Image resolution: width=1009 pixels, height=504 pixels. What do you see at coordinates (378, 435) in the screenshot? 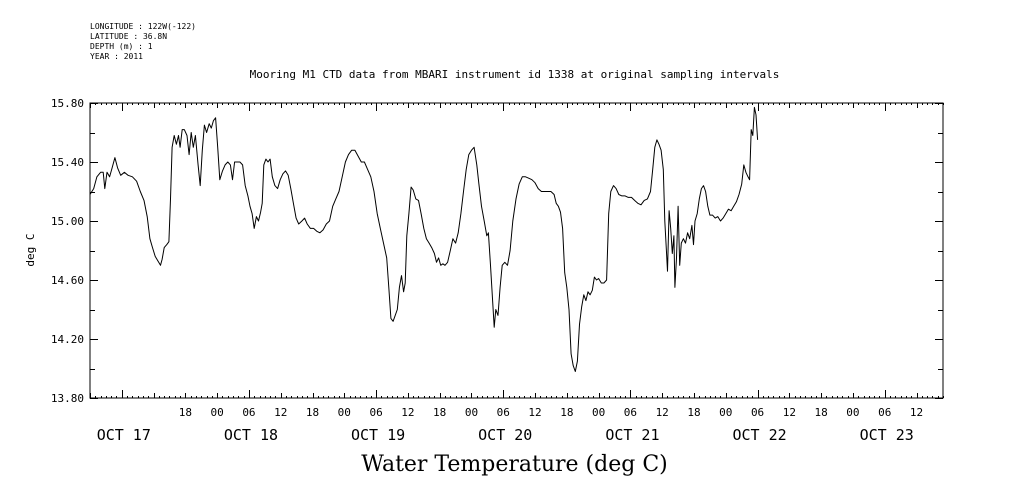
I see `x-date-label: OCT 19` at bounding box center [378, 435].